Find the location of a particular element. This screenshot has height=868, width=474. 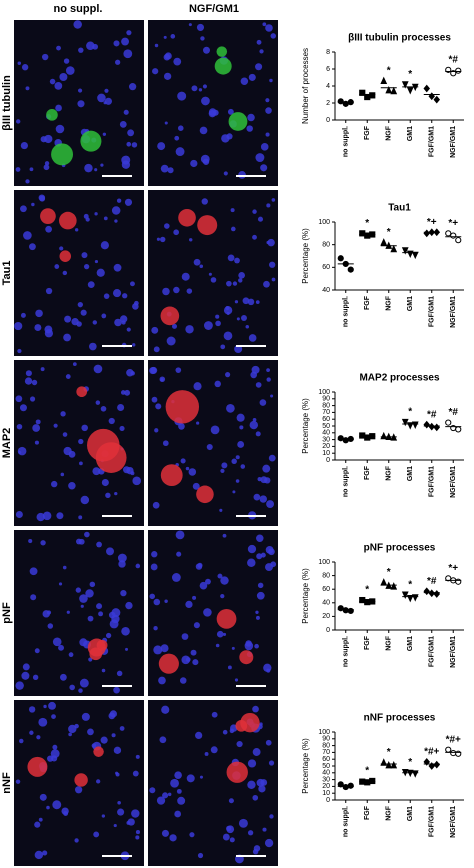

micrograph is located at coordinates (79, 273).